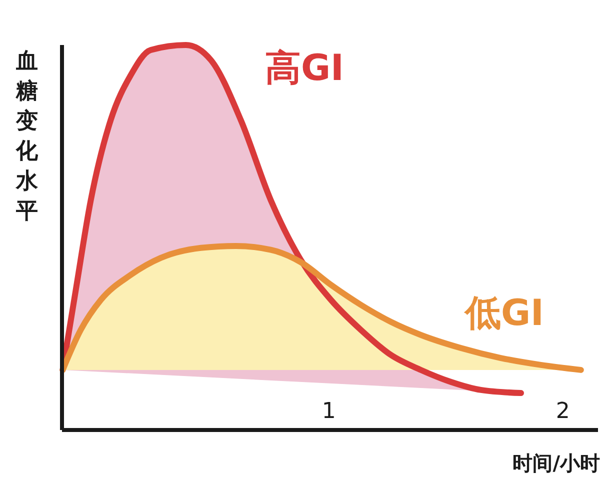  What do you see at coordinates (304, 68) in the screenshot?
I see `series-label: 高GI` at bounding box center [304, 68].